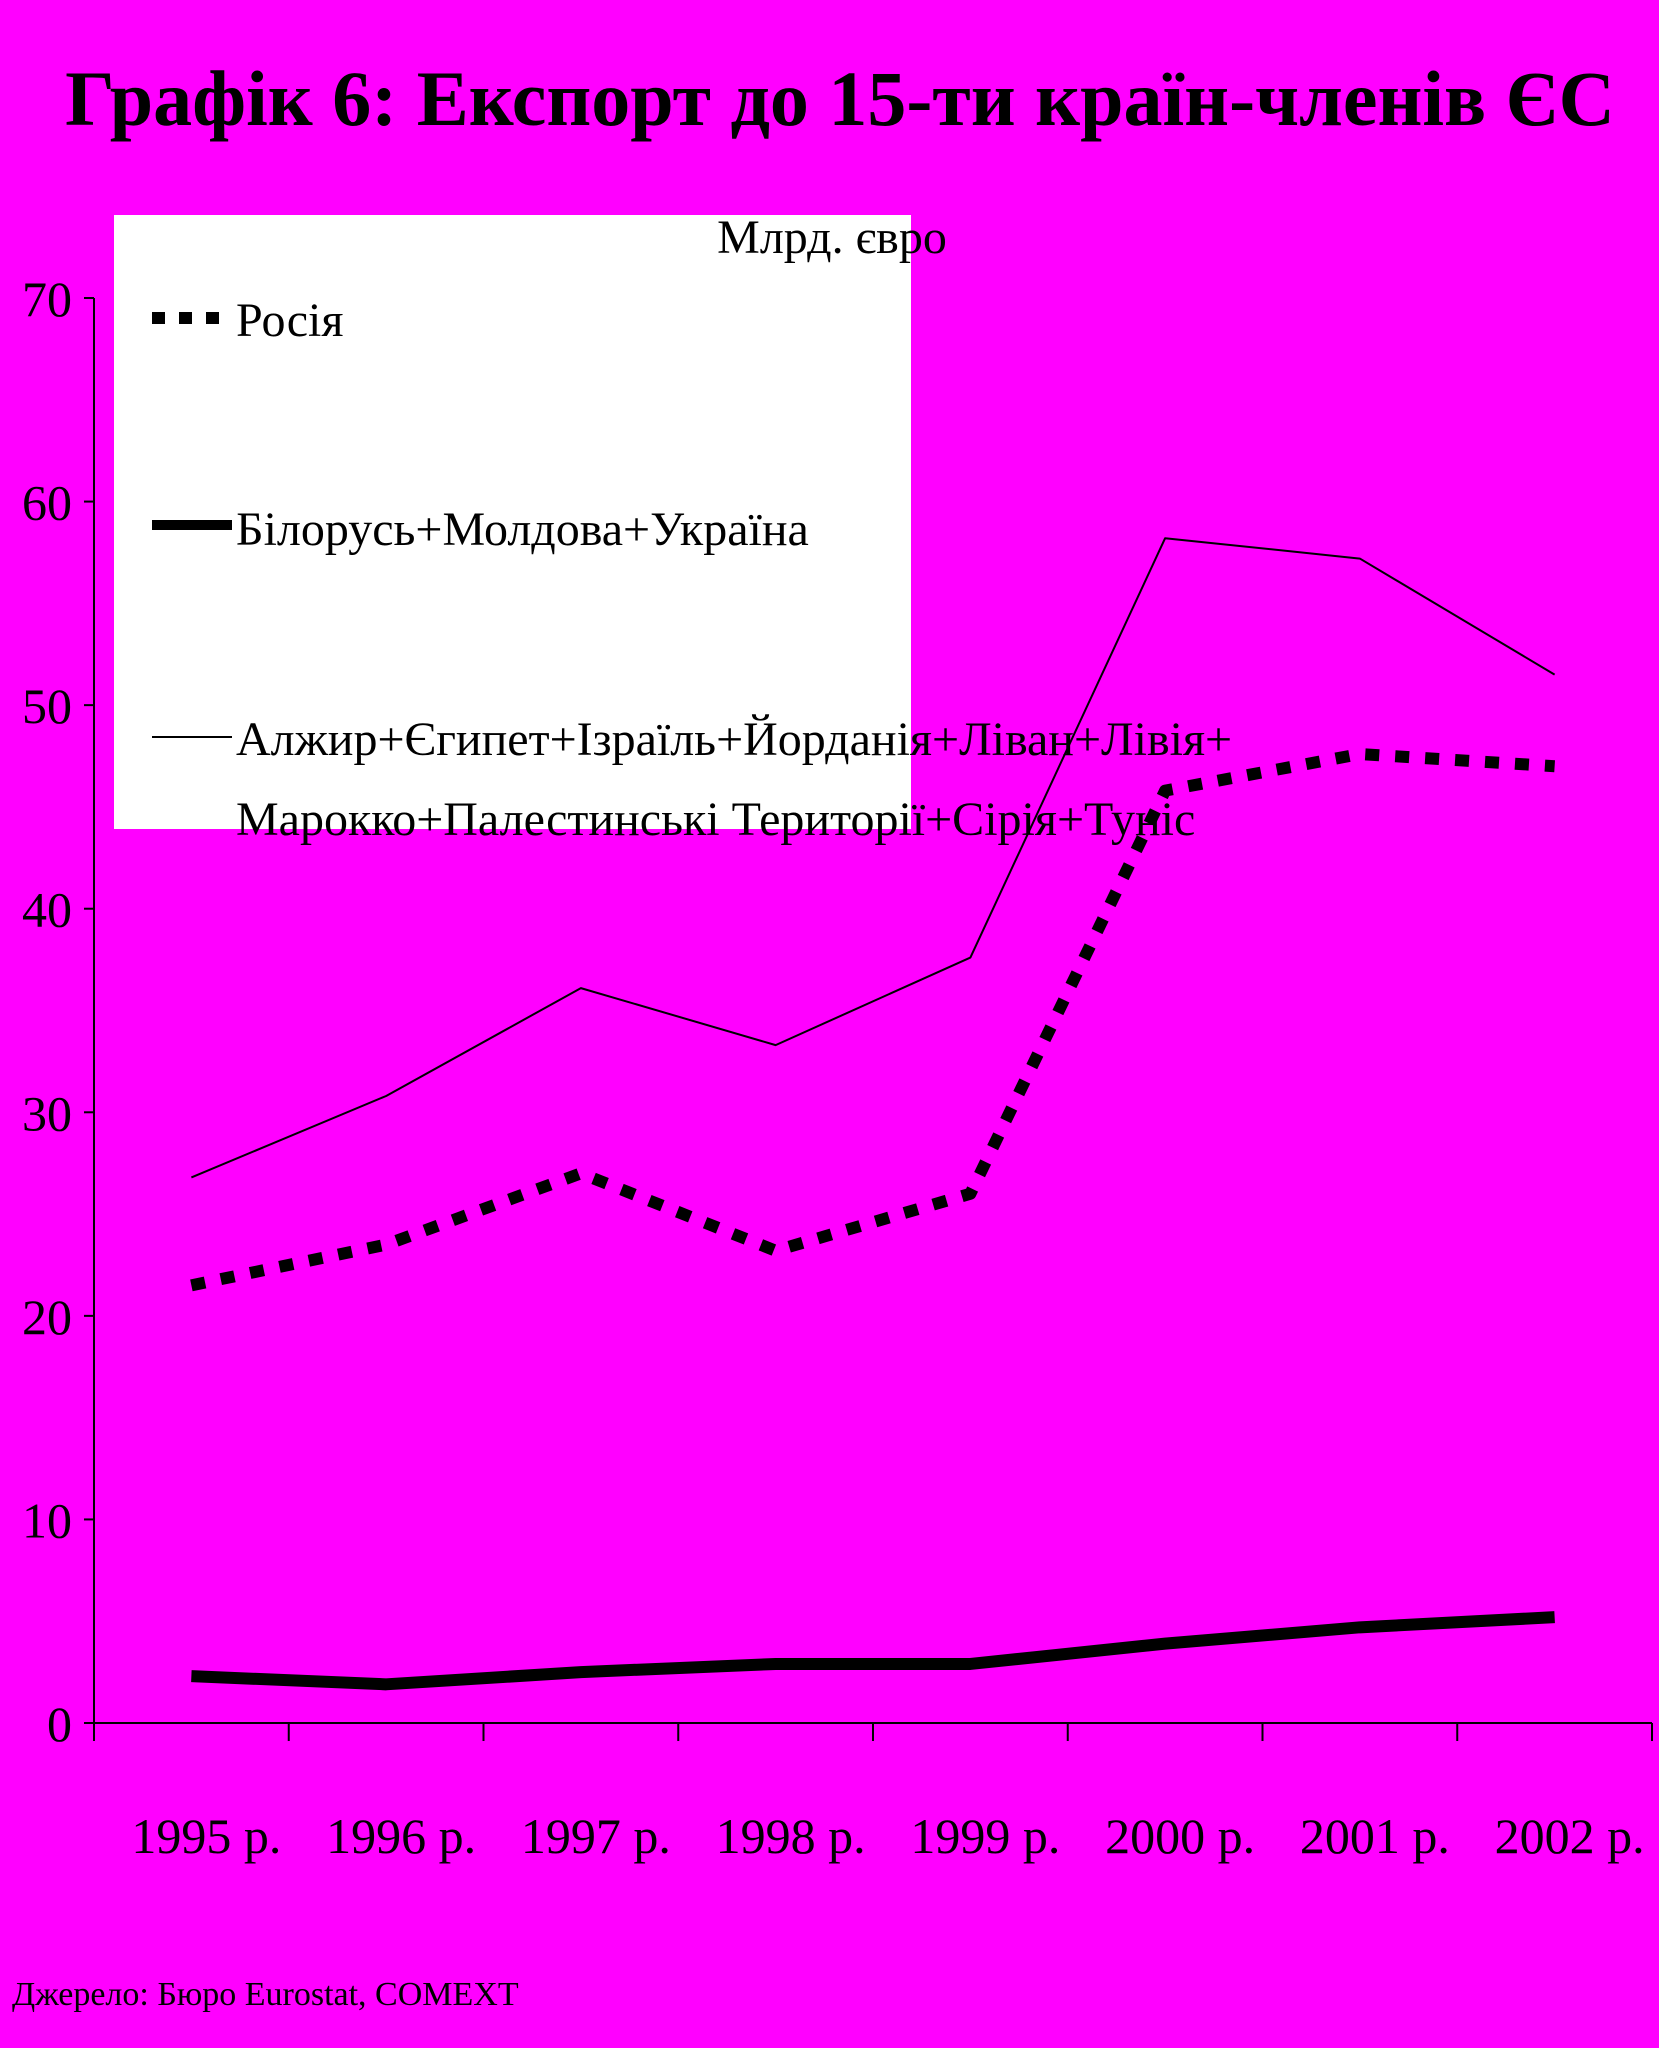 The width and height of the screenshot is (1659, 2048). What do you see at coordinates (985, 1836) in the screenshot?
I see `x-tick-label: 1999 р.` at bounding box center [985, 1836].